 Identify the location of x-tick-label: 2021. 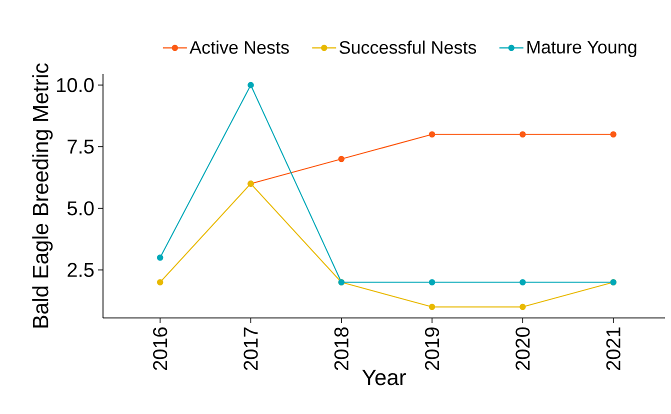
(613, 349).